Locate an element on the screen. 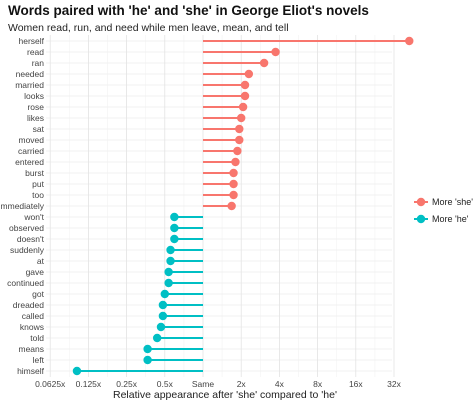 The image size is (474, 406). point-needed is located at coordinates (249, 74).